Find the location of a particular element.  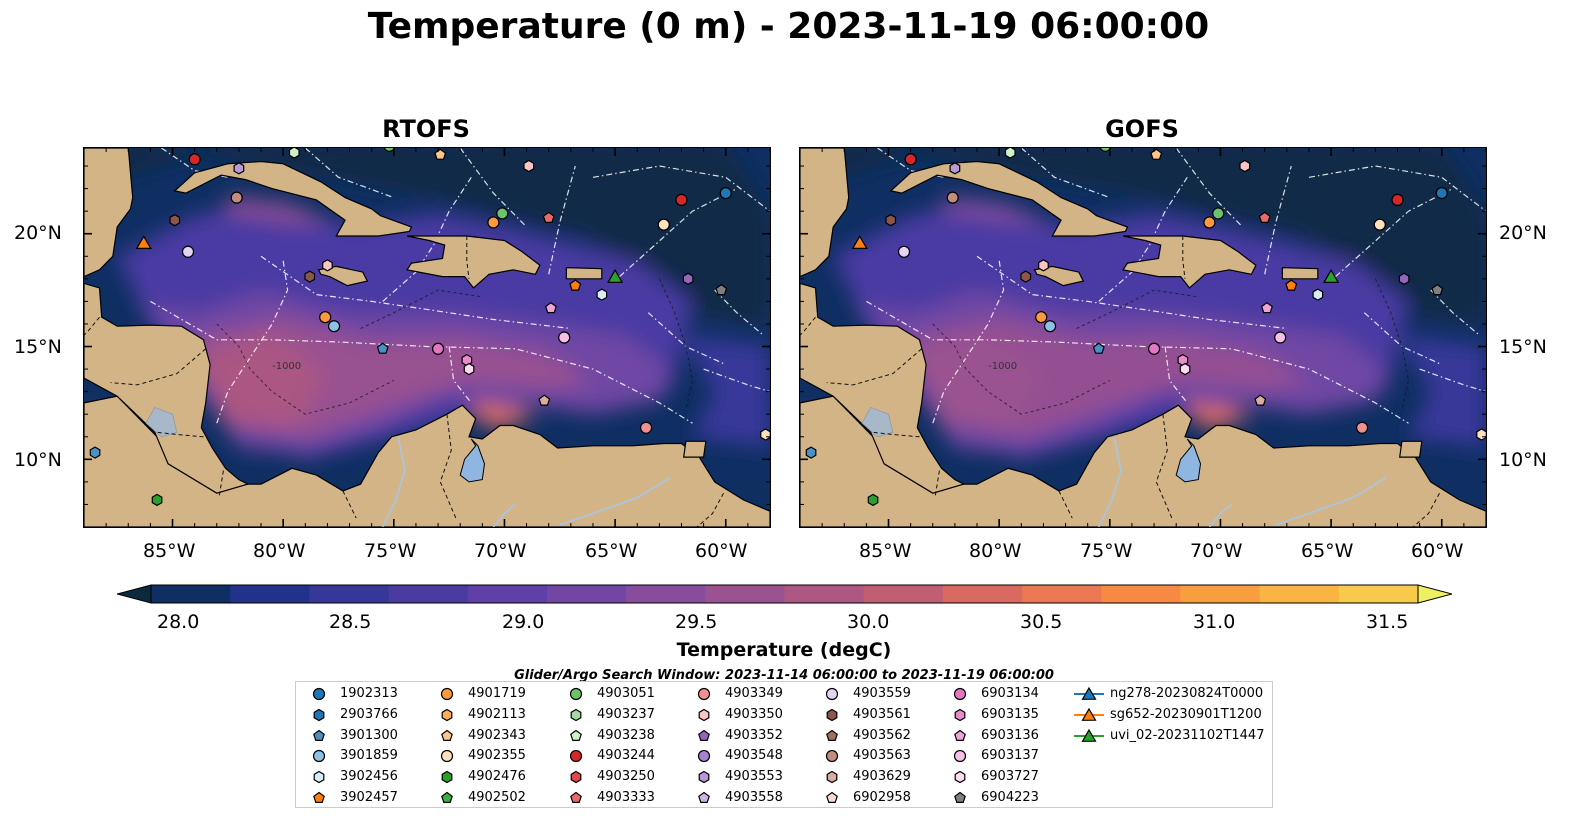

colorbar is located at coordinates (784, 594).